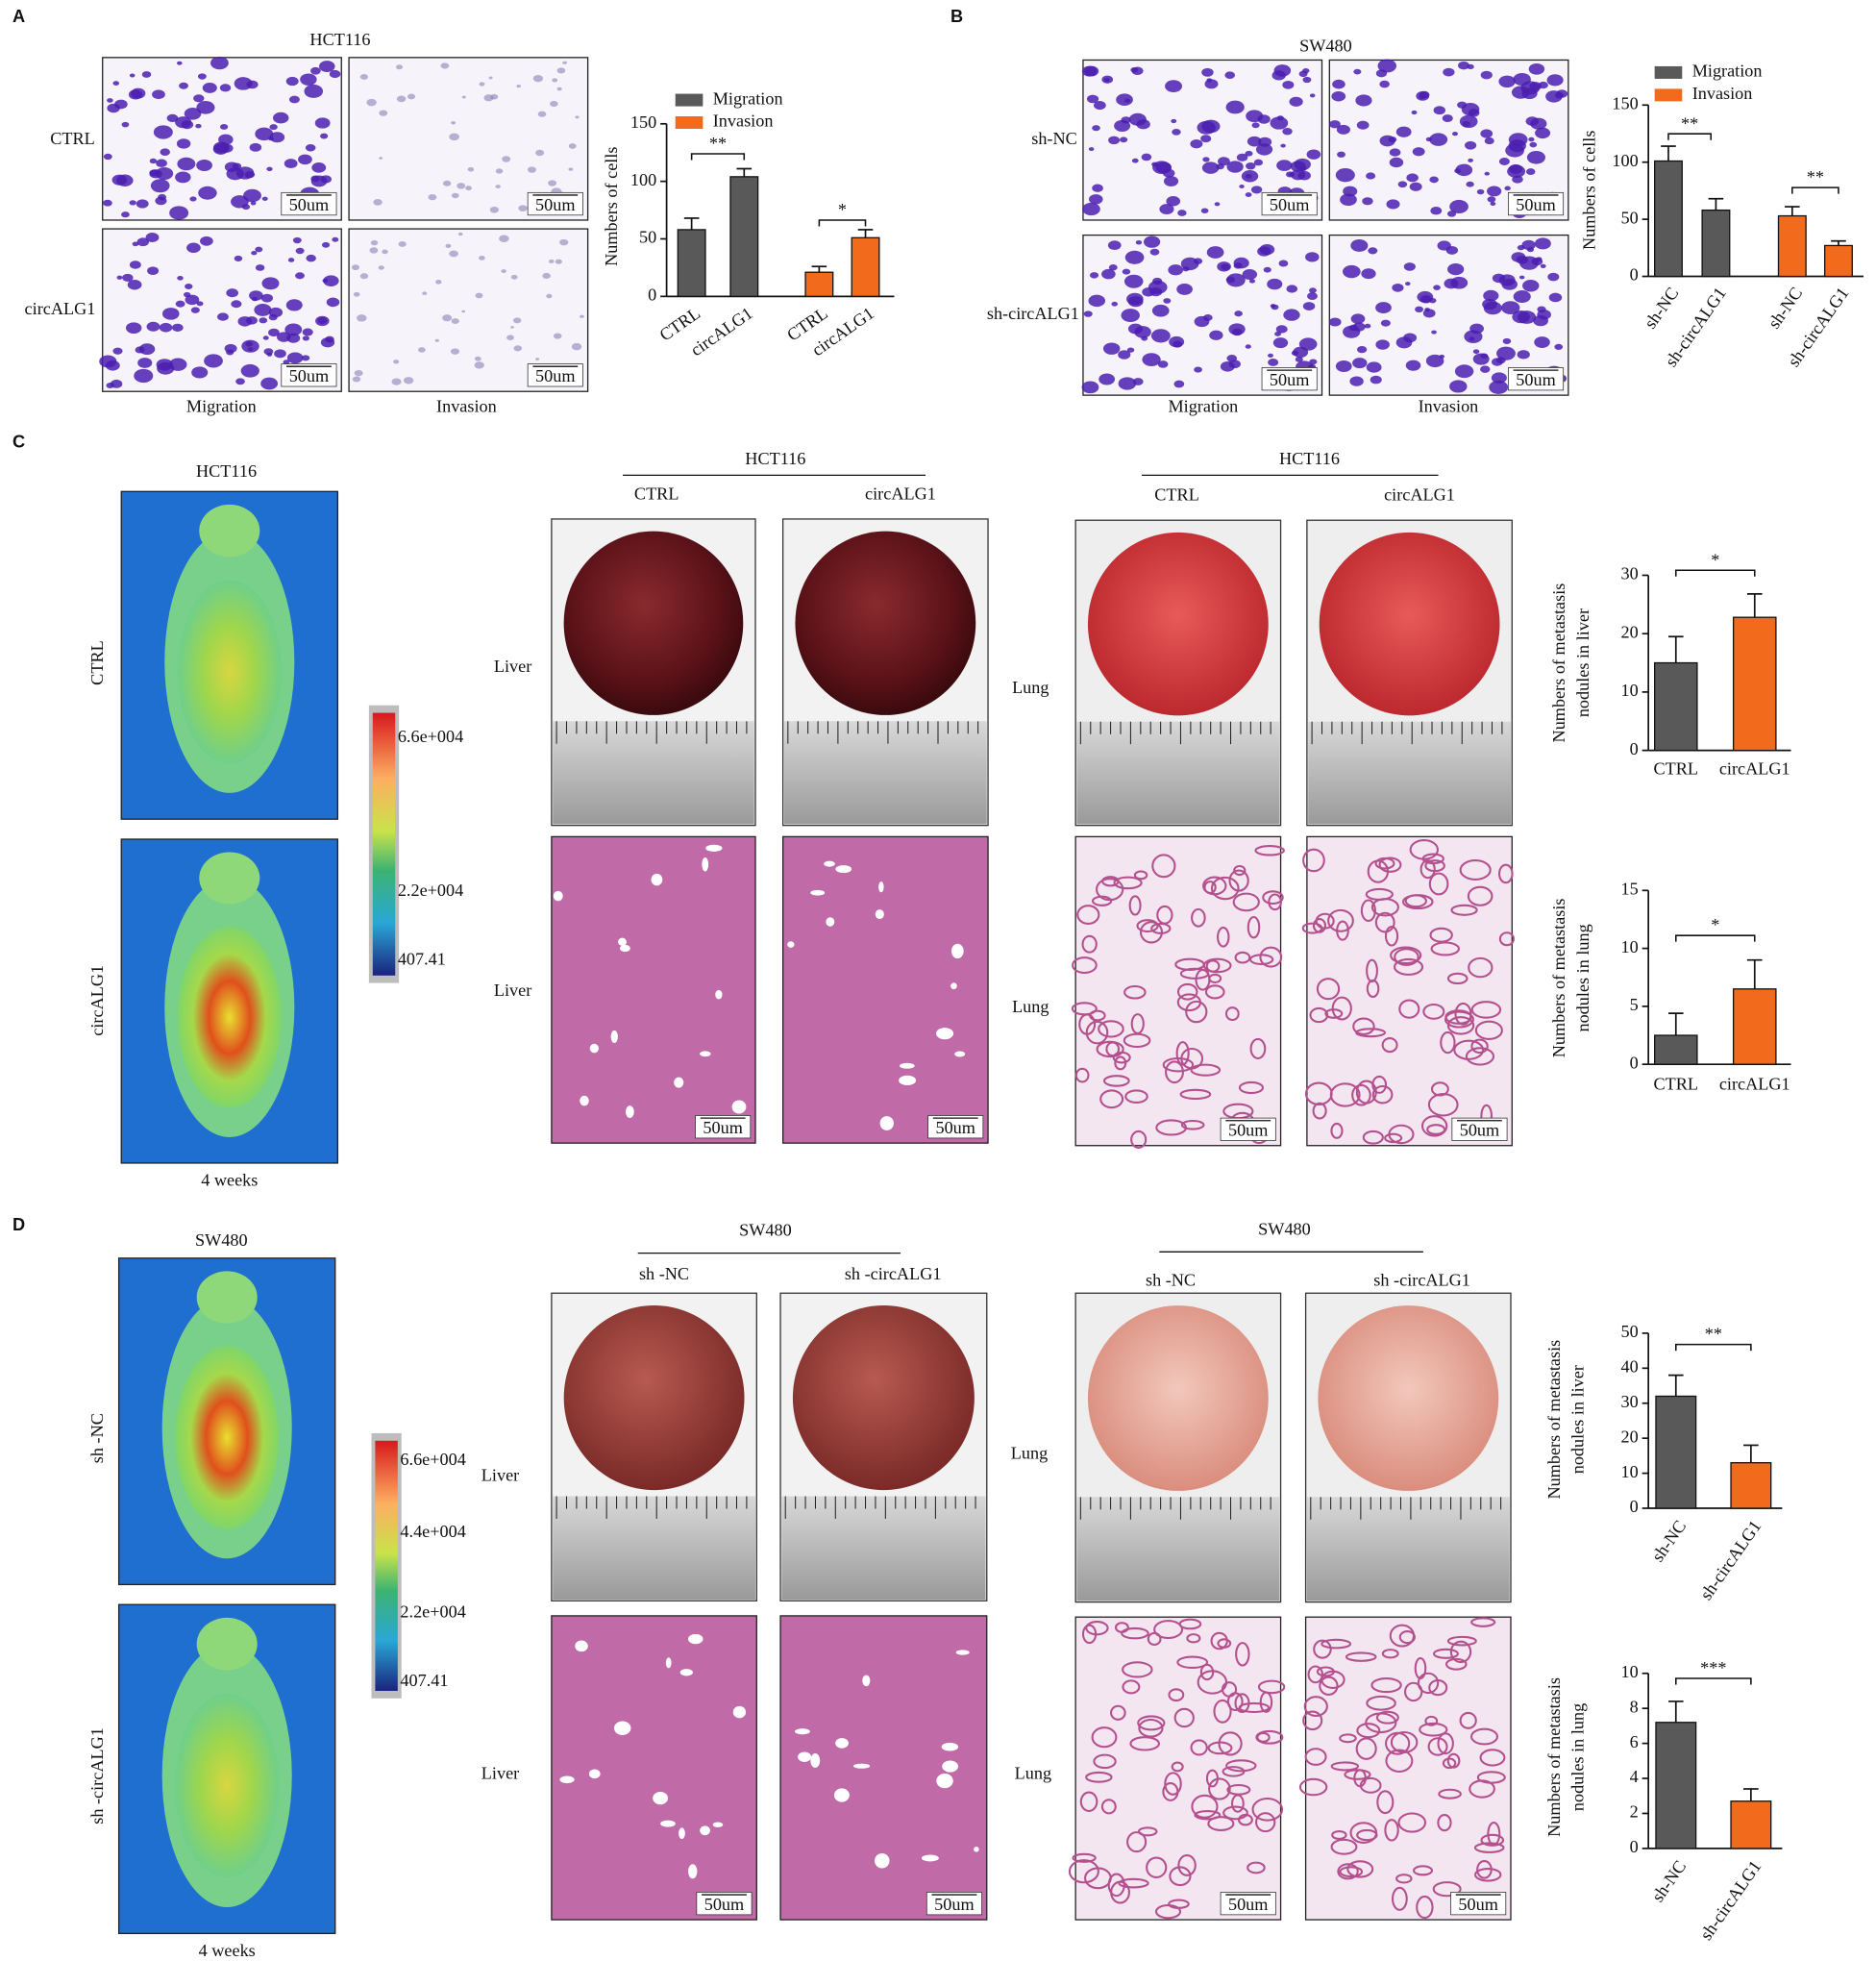 This screenshot has height=1961, width=1876. I want to click on y-tick-label: 10, so click(1630, 1672).